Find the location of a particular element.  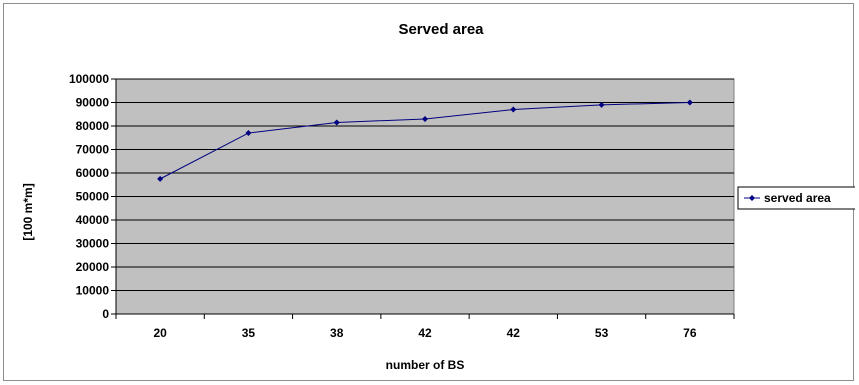

y-tick-label: 70000 is located at coordinates (93, 150).